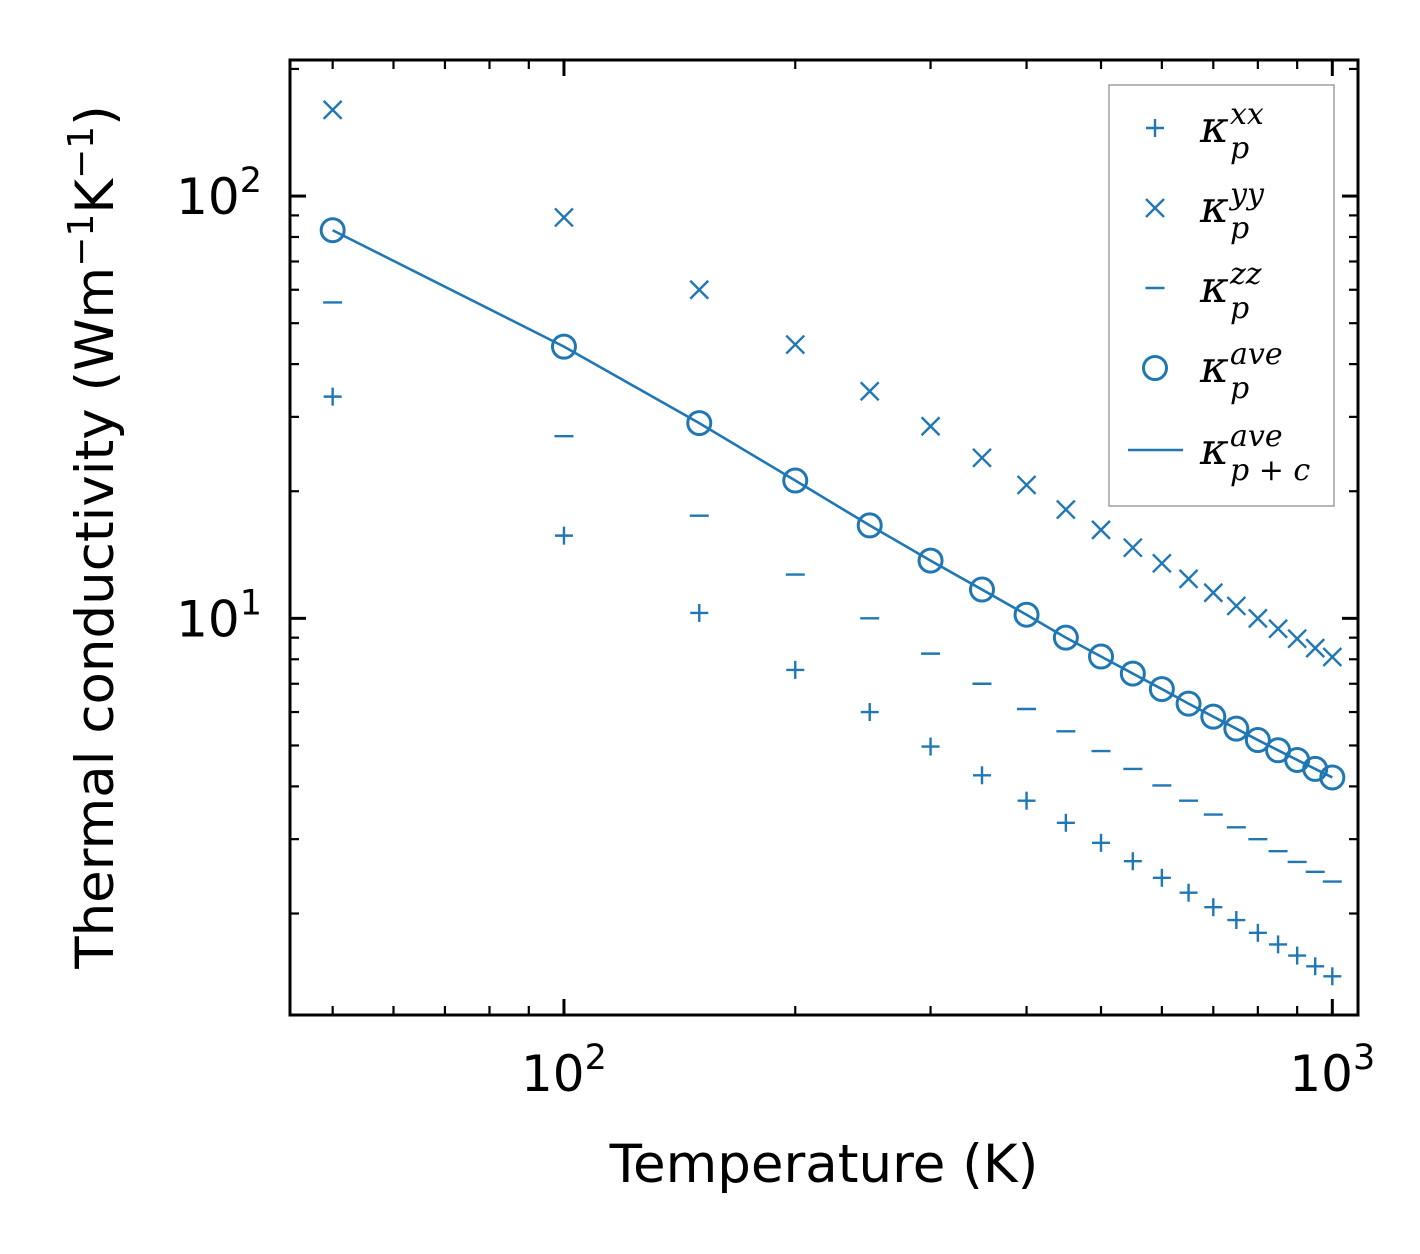 The width and height of the screenshot is (1420, 1254). I want to click on y-axis-label: Thermal conductivity (Wm−1K−1), so click(93, 537).